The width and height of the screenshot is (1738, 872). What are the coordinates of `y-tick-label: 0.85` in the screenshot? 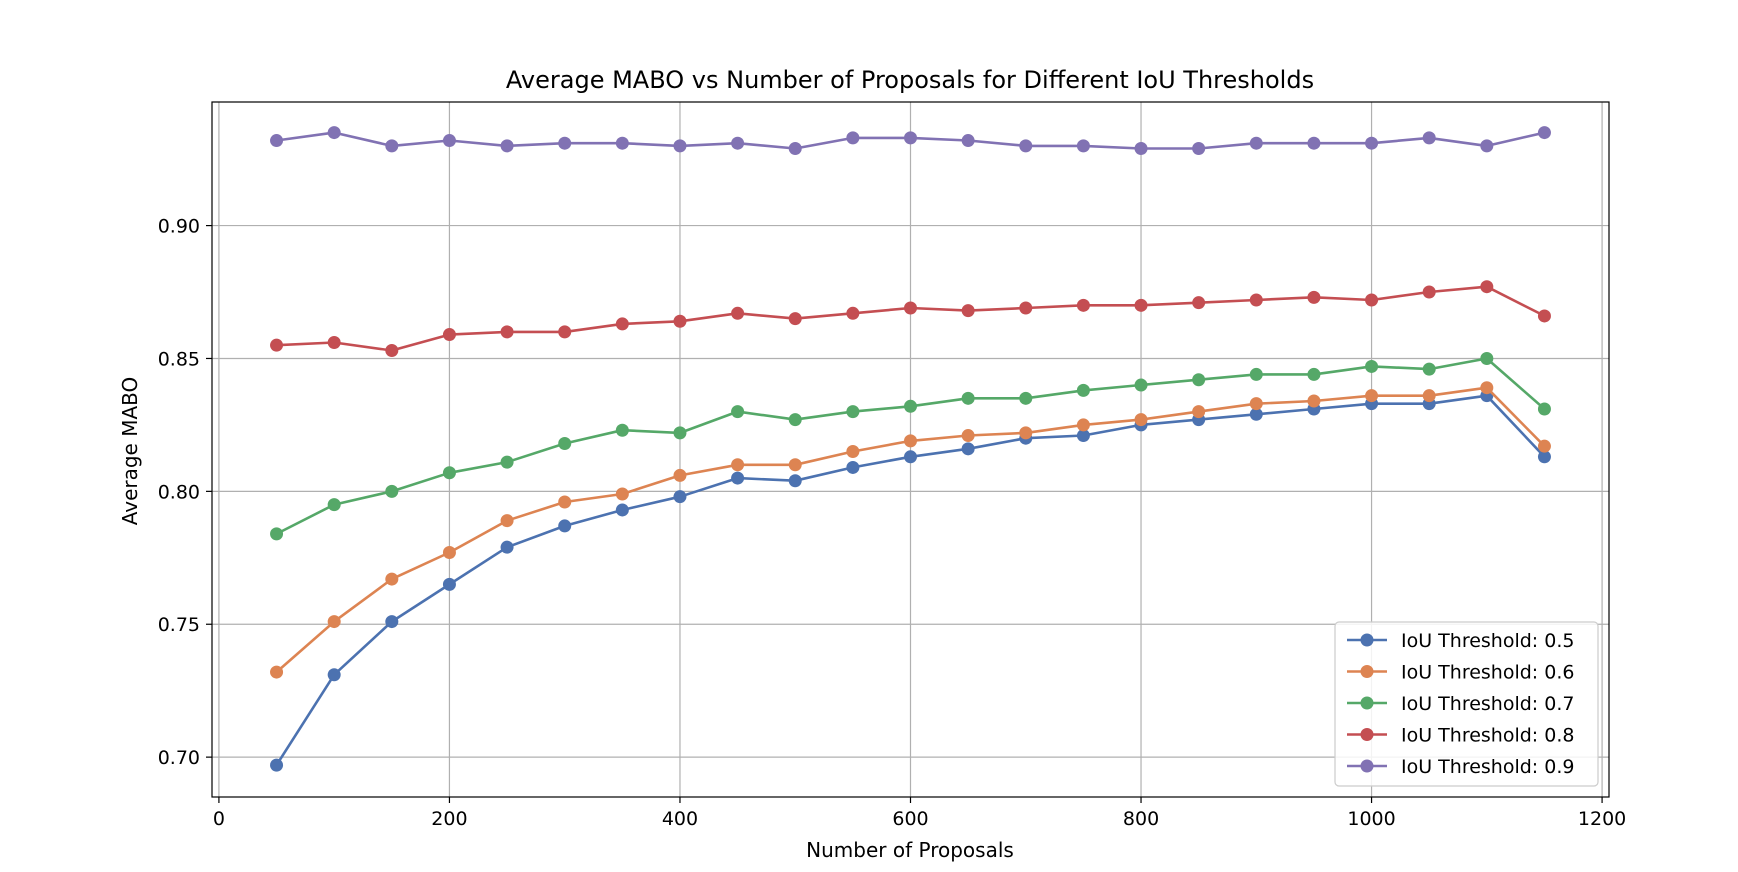 It's located at (179, 359).